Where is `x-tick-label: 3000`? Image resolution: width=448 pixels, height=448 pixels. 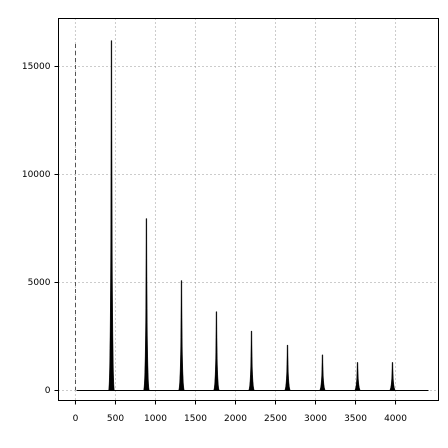
x-tick-label: 3000 is located at coordinates (315, 419).